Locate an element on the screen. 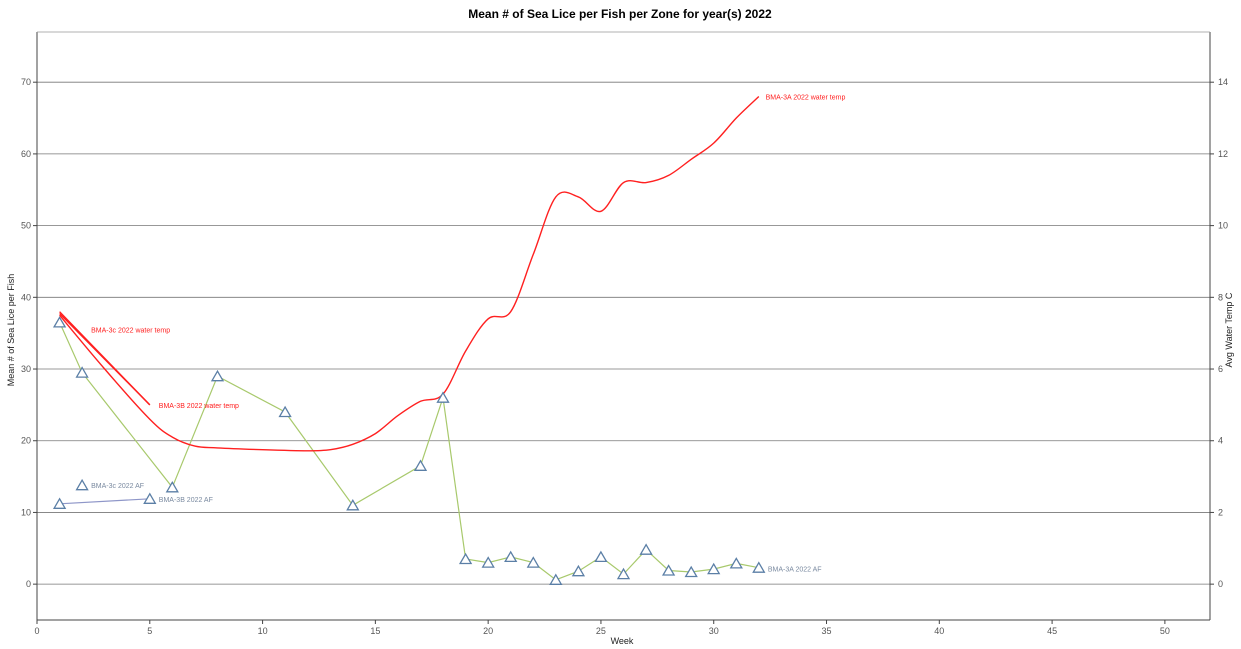 The height and width of the screenshot is (649, 1241). series-annotation: BMA-3A 2022 water temp is located at coordinates (806, 98).